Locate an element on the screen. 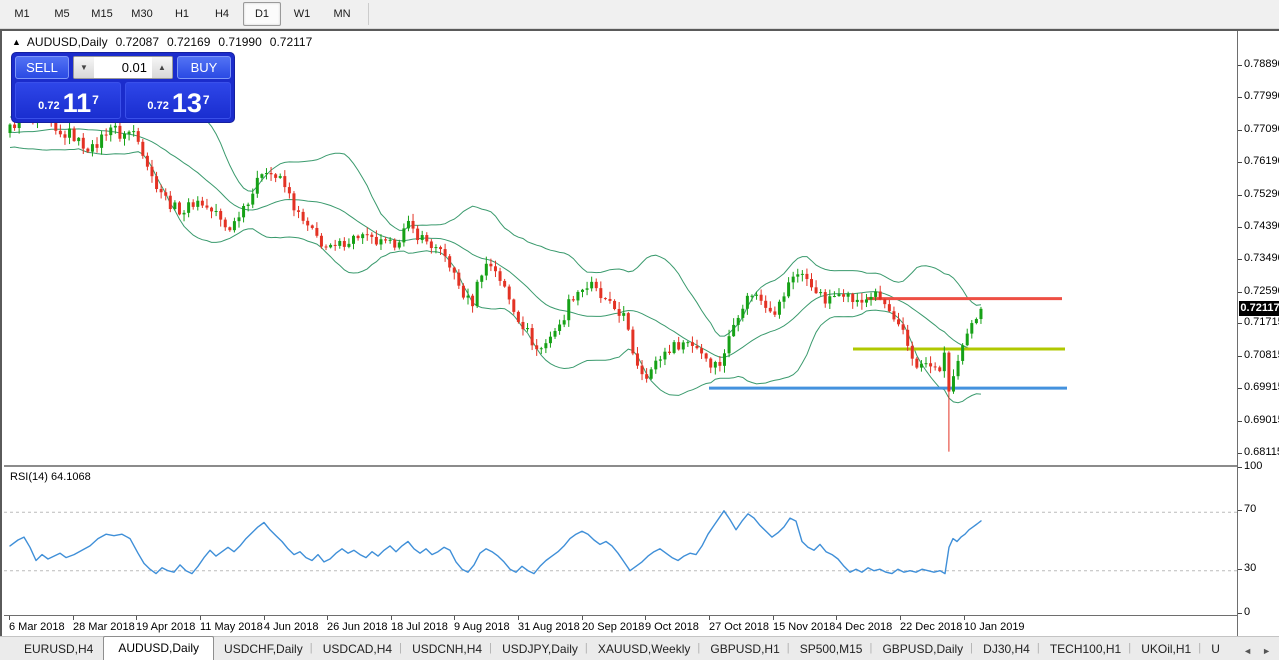 This screenshot has height=660, width=1279. buy-price-pips: 13 is located at coordinates (186, 103).